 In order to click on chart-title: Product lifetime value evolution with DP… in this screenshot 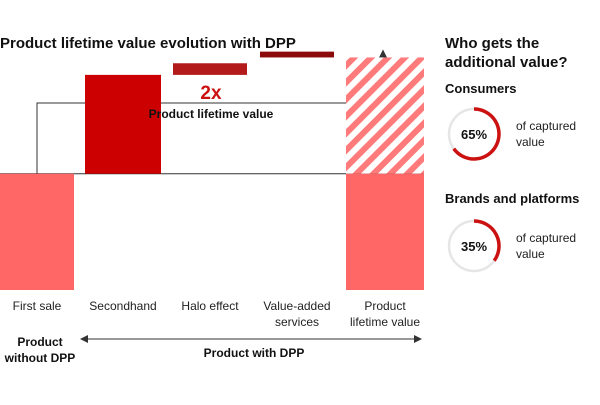, I will do `click(148, 43)`.